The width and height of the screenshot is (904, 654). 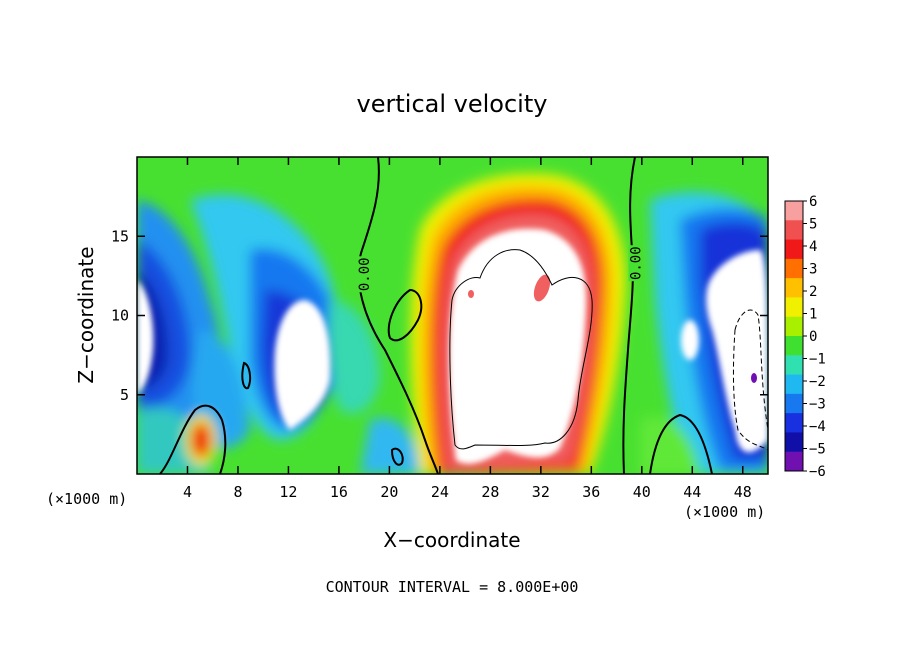 I want to click on x-unit-left: (×1000 m), so click(x=86, y=499).